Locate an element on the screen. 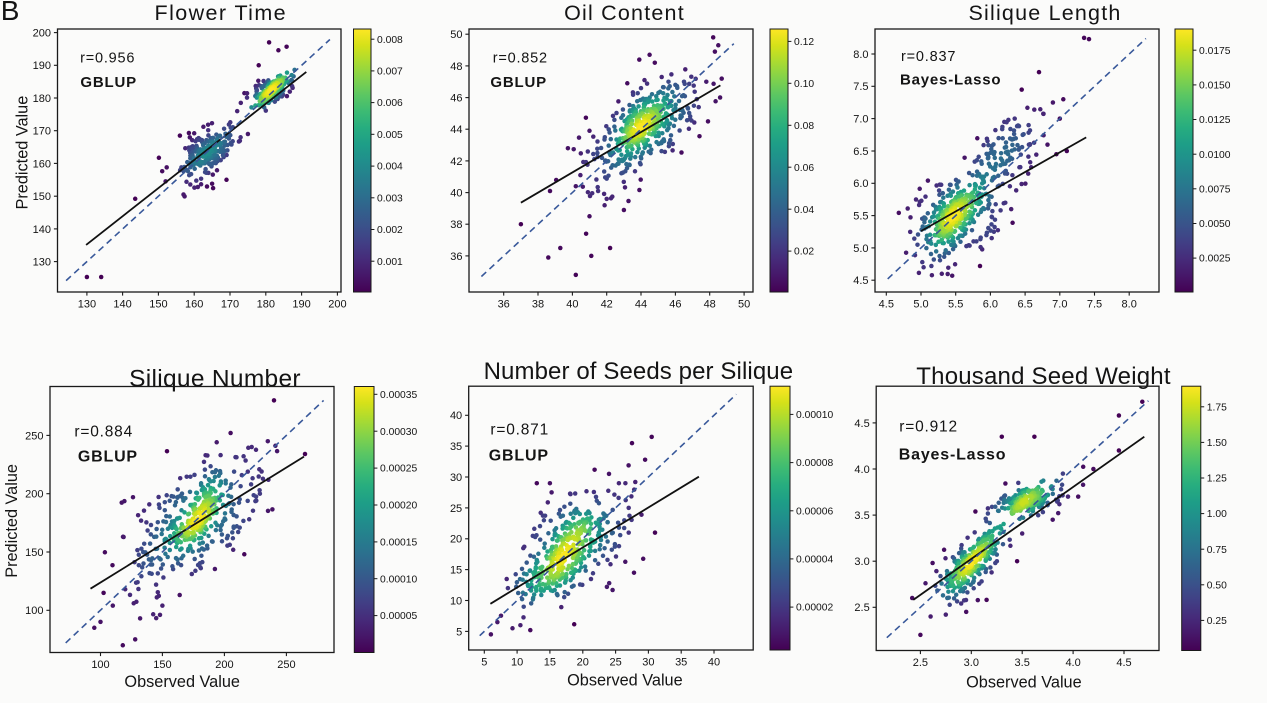  svg-text: 0.04 is located at coordinates (804, 210).